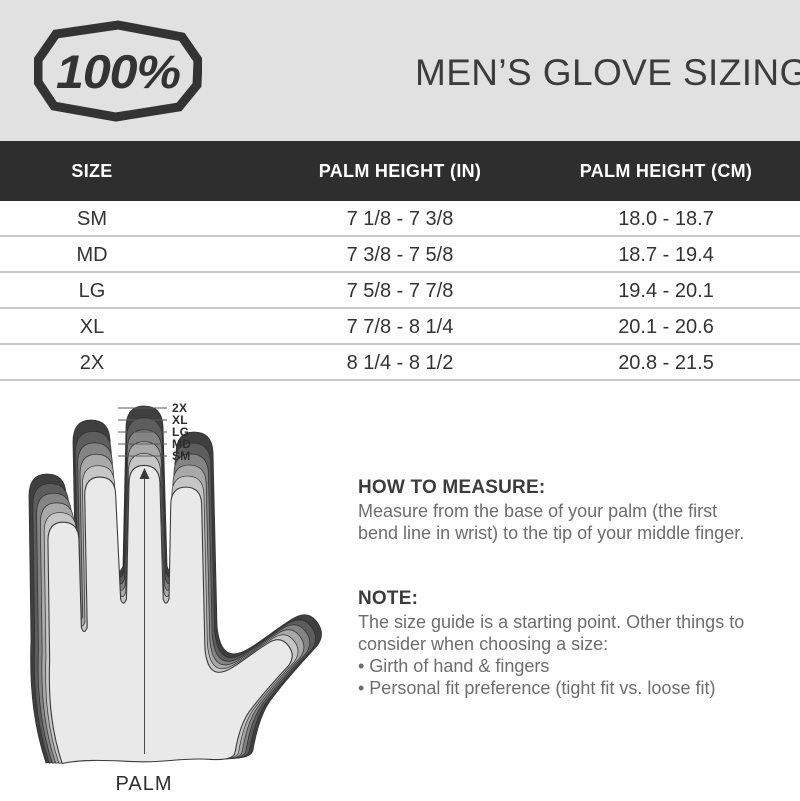 The width and height of the screenshot is (800, 801). What do you see at coordinates (181, 456) in the screenshot?
I see `size-tick-label-sm: SM` at bounding box center [181, 456].